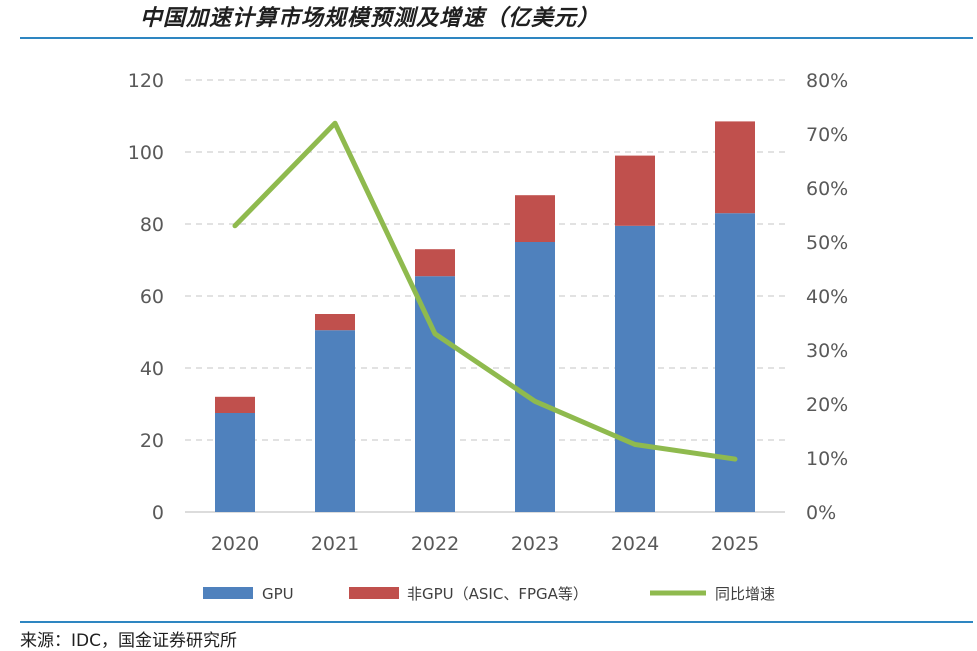 This screenshot has height=651, width=977. What do you see at coordinates (152, 297) in the screenshot?
I see `y-left-tick-label: 60` at bounding box center [152, 297].